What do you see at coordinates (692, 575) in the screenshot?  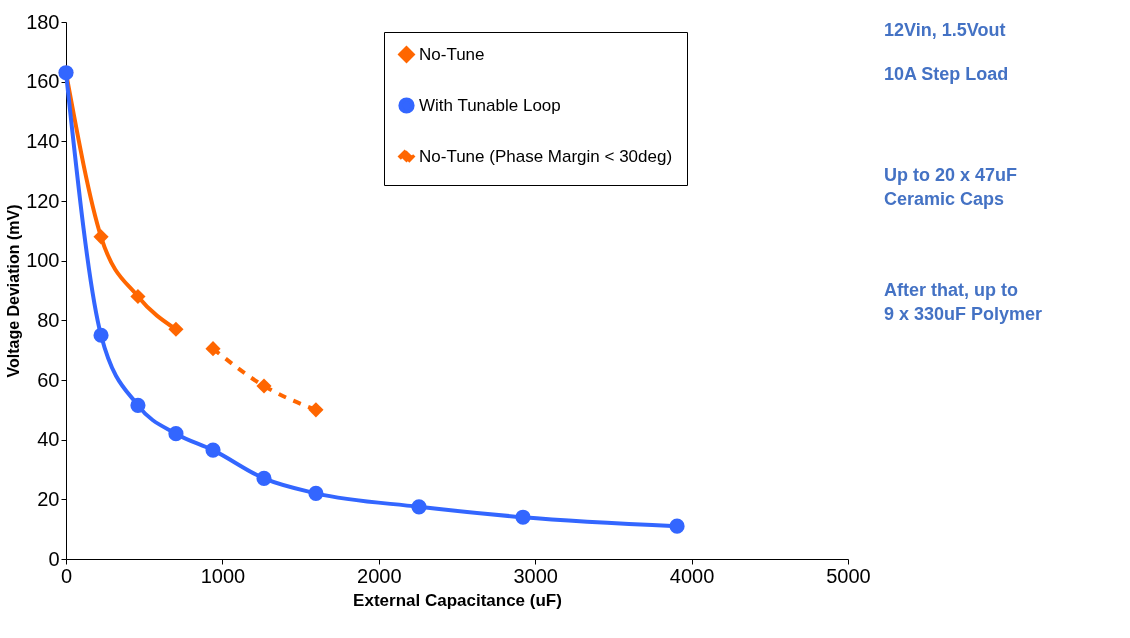 I see `x-tick-label: 4000` at bounding box center [692, 575].